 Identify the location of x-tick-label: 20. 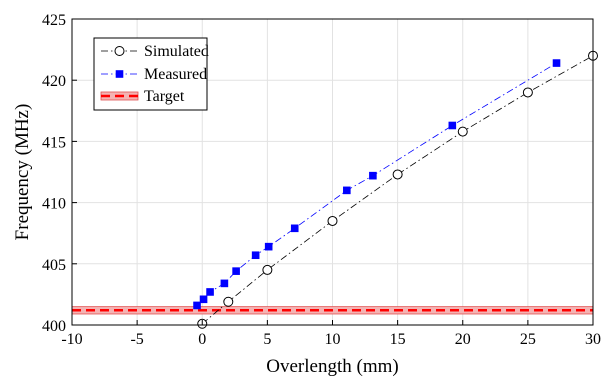
(463, 339).